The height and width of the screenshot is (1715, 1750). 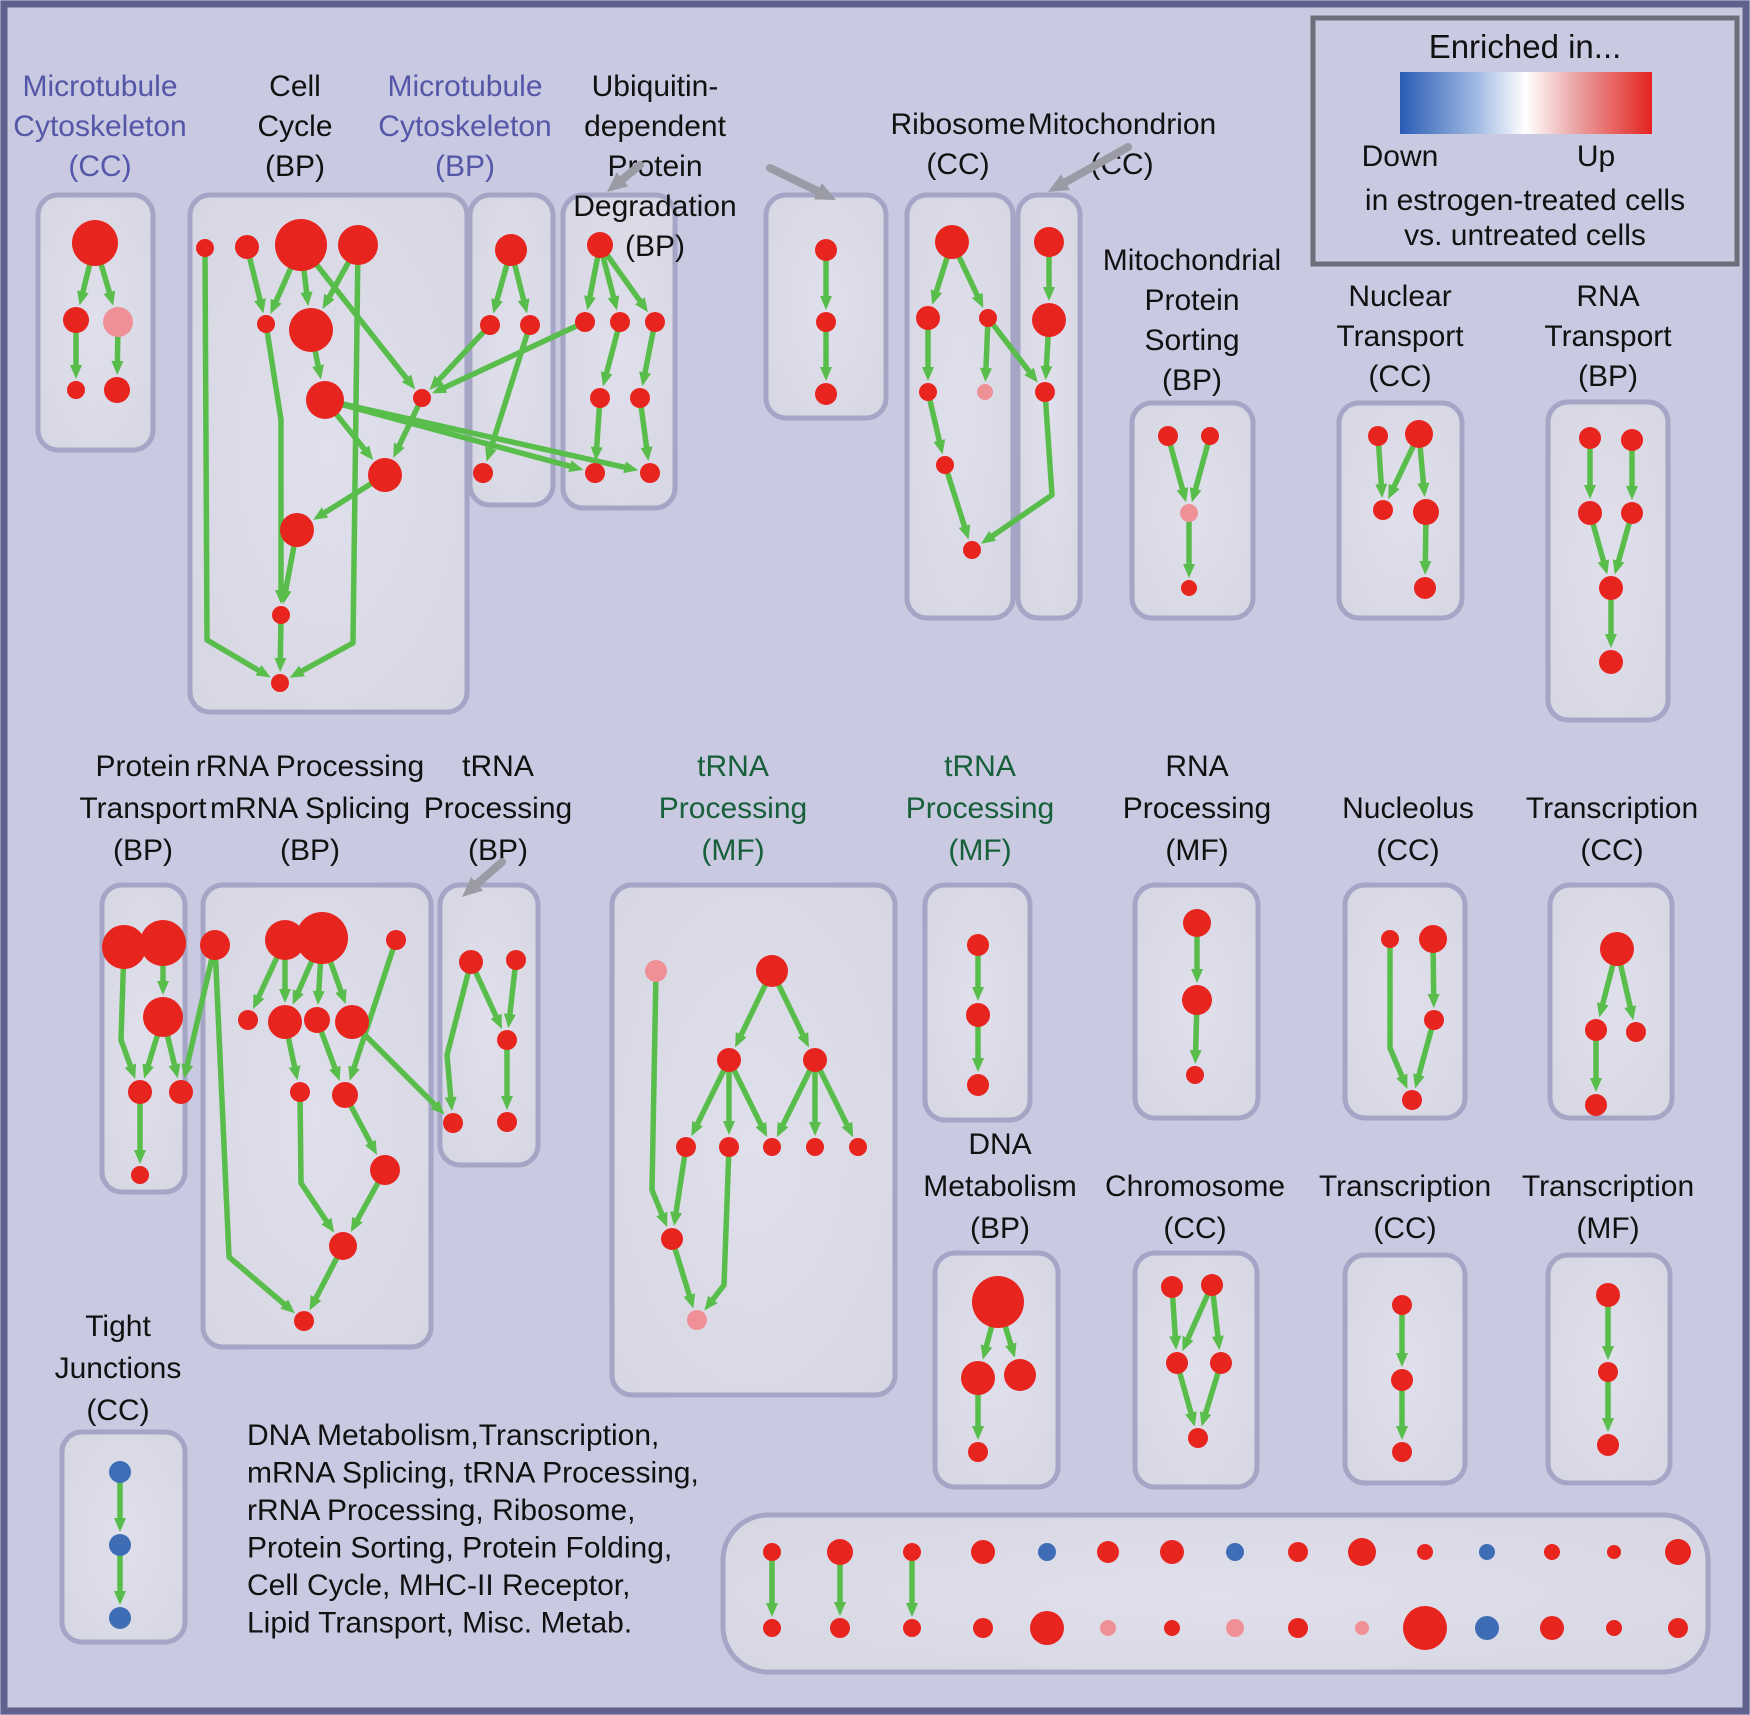 I want to click on node-rna-processing-mf-p2, so click(x=1197, y=1000).